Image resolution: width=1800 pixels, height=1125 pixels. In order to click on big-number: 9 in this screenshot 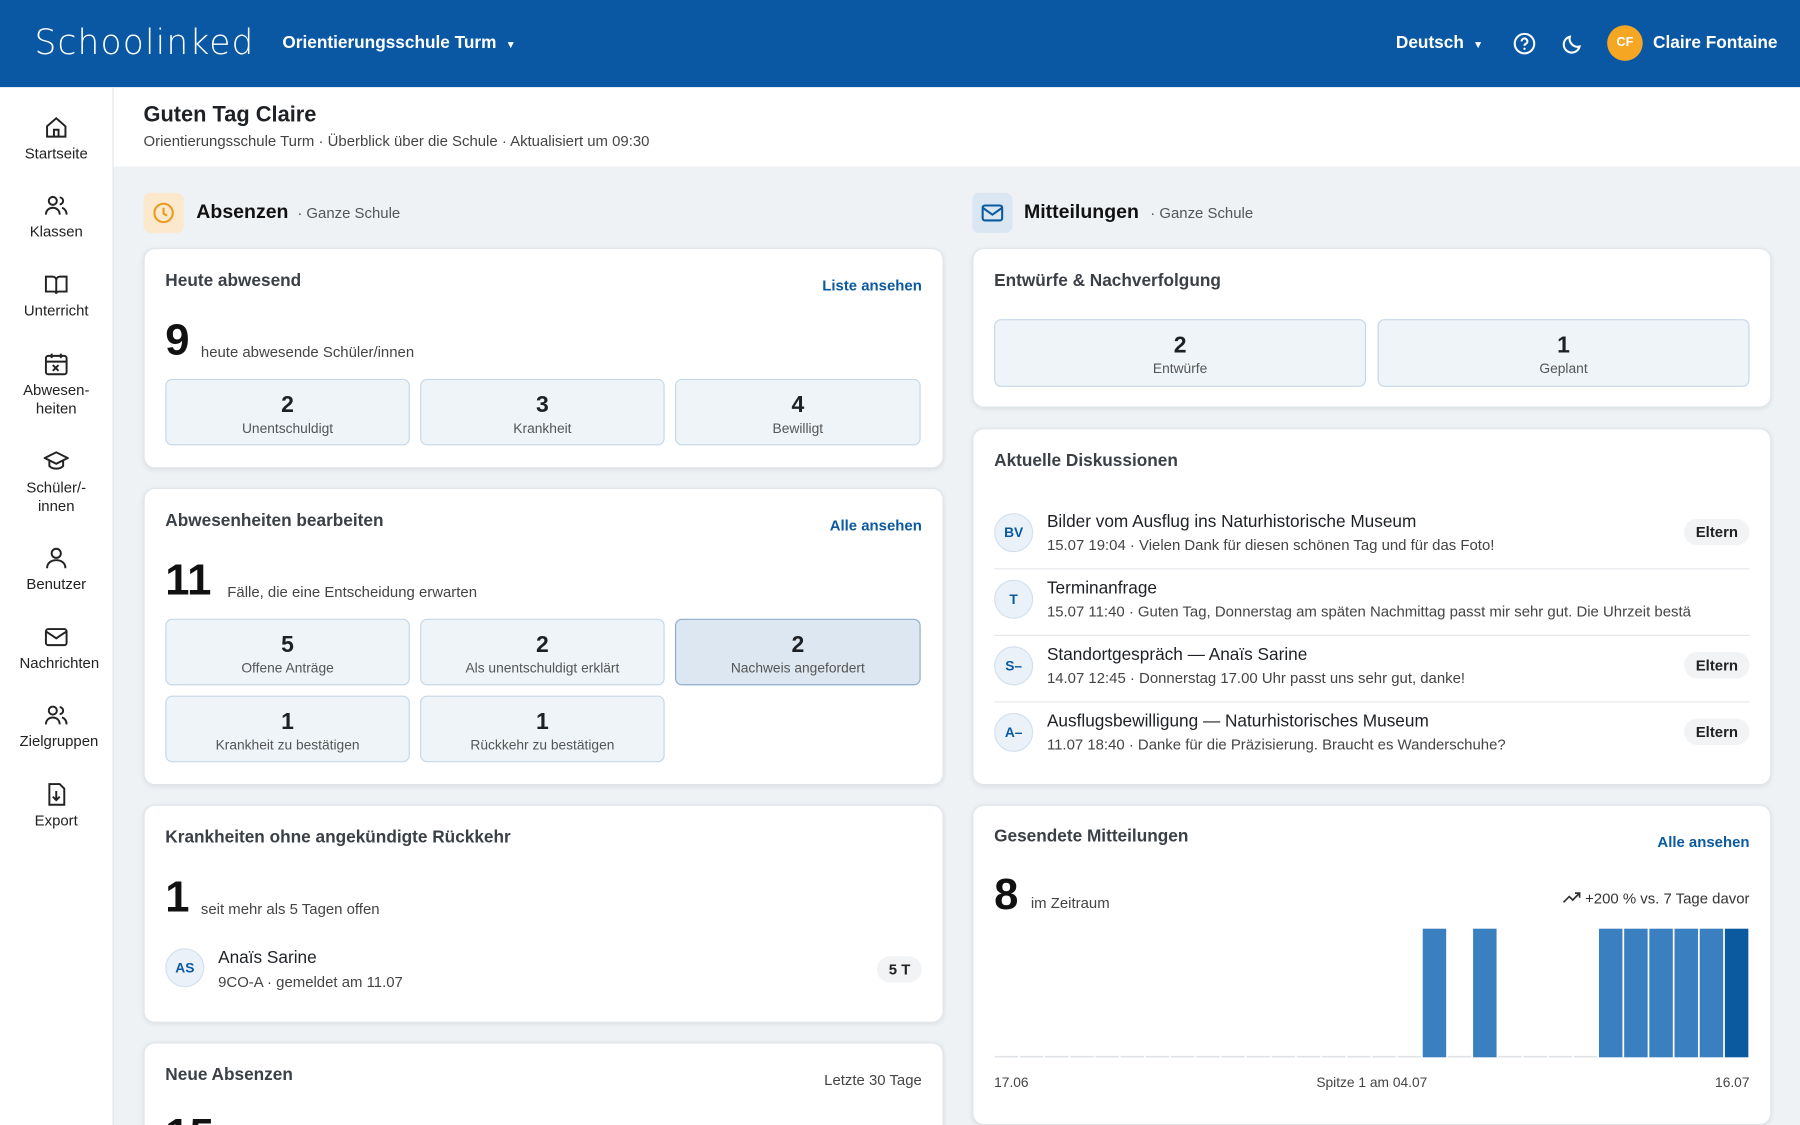, I will do `click(177, 341)`.